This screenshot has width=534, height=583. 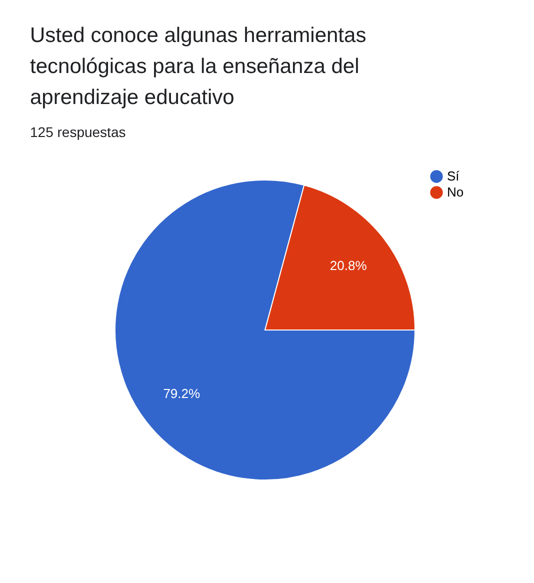 I want to click on chart-subtitle: 125 respuestas, so click(x=78, y=132).